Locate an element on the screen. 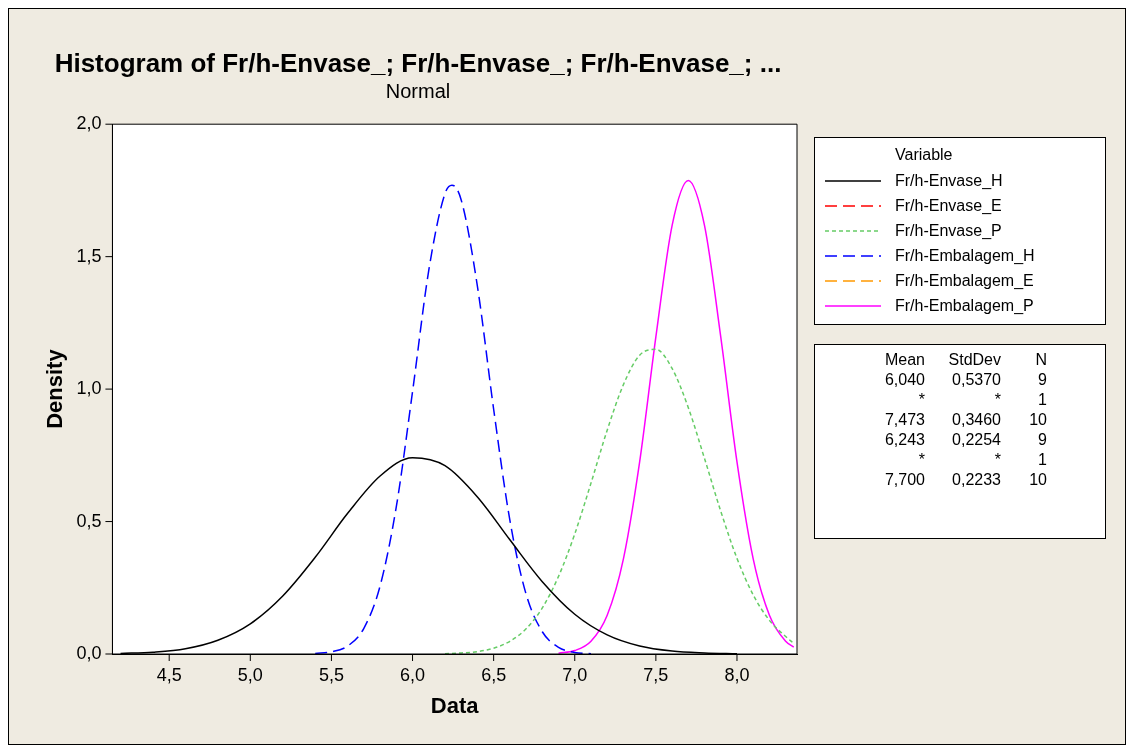 This screenshot has width=1134, height=753. text: N is located at coordinates (1041, 360).